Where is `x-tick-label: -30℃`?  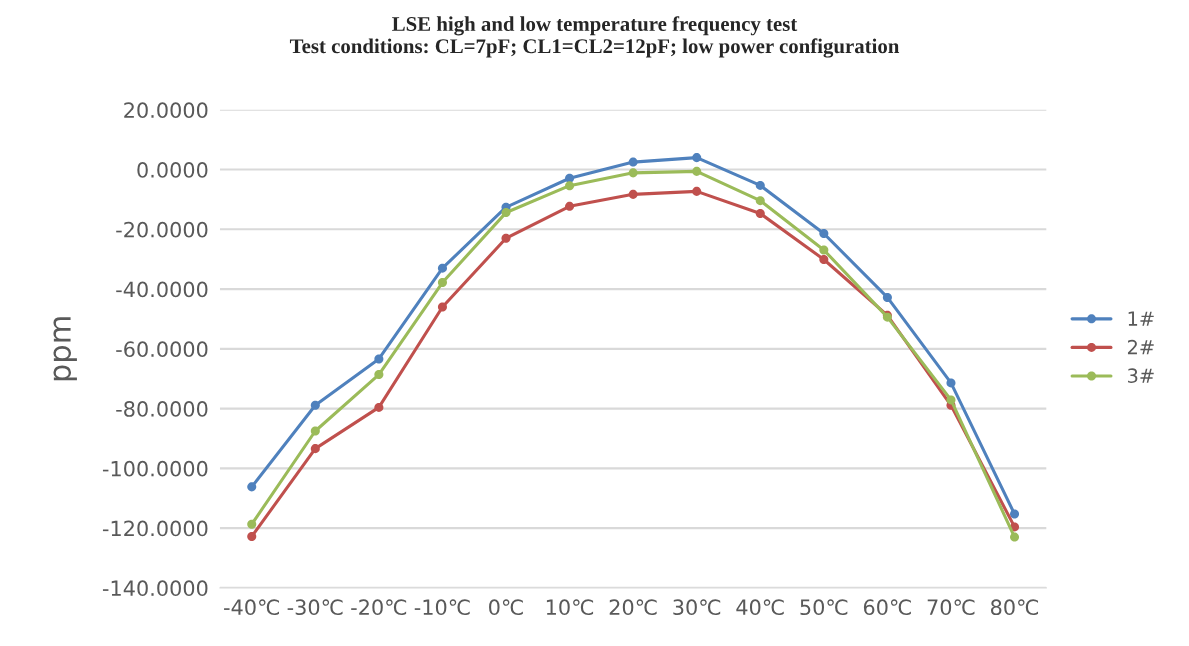
x-tick-label: -30℃ is located at coordinates (315, 607).